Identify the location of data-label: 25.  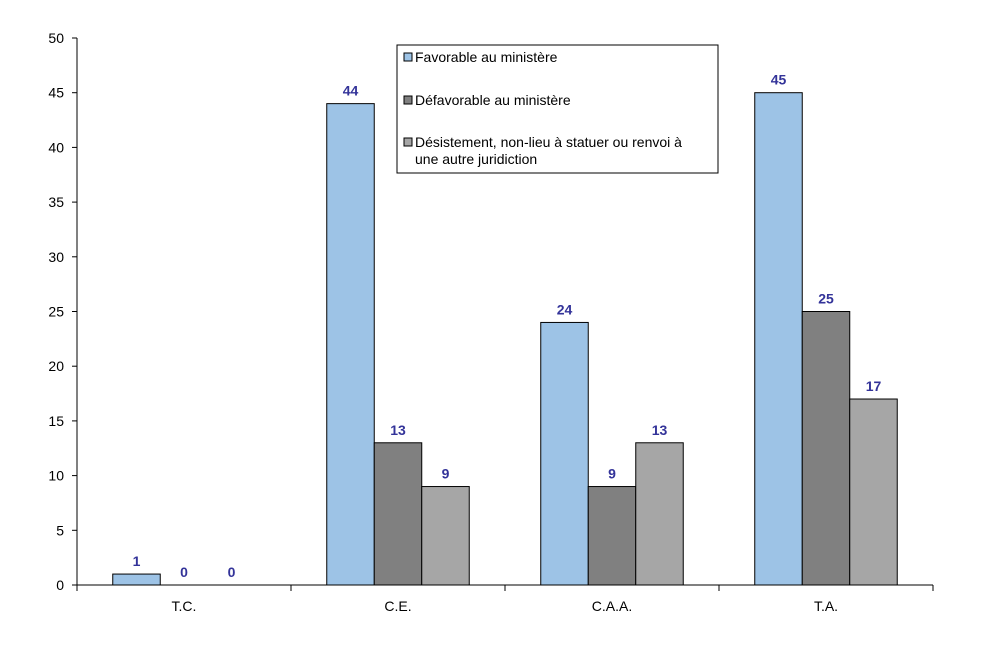
(826, 299).